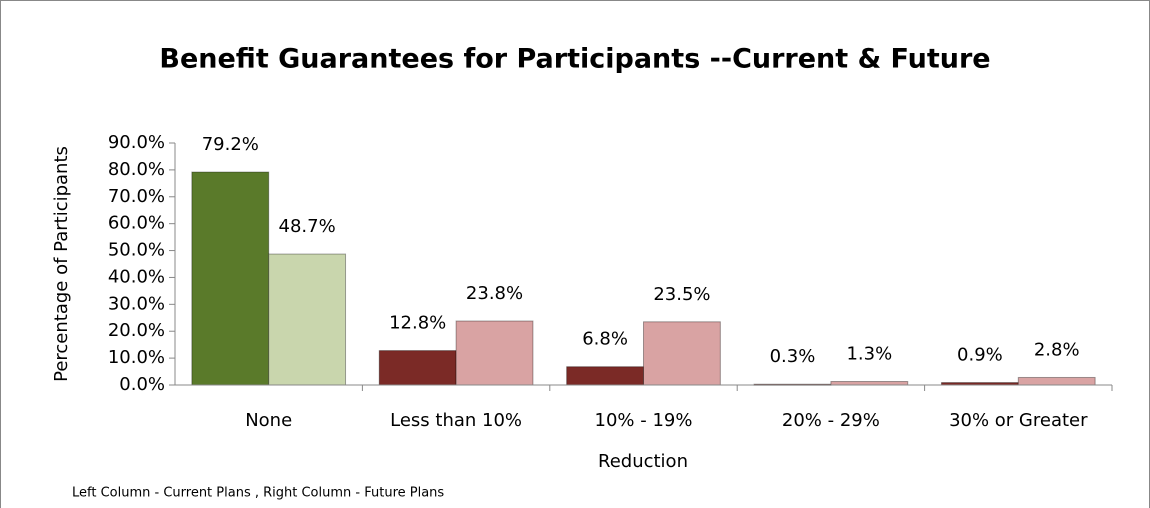 The image size is (1150, 508). What do you see at coordinates (980, 355) in the screenshot?
I see `value-label: 0.9%` at bounding box center [980, 355].